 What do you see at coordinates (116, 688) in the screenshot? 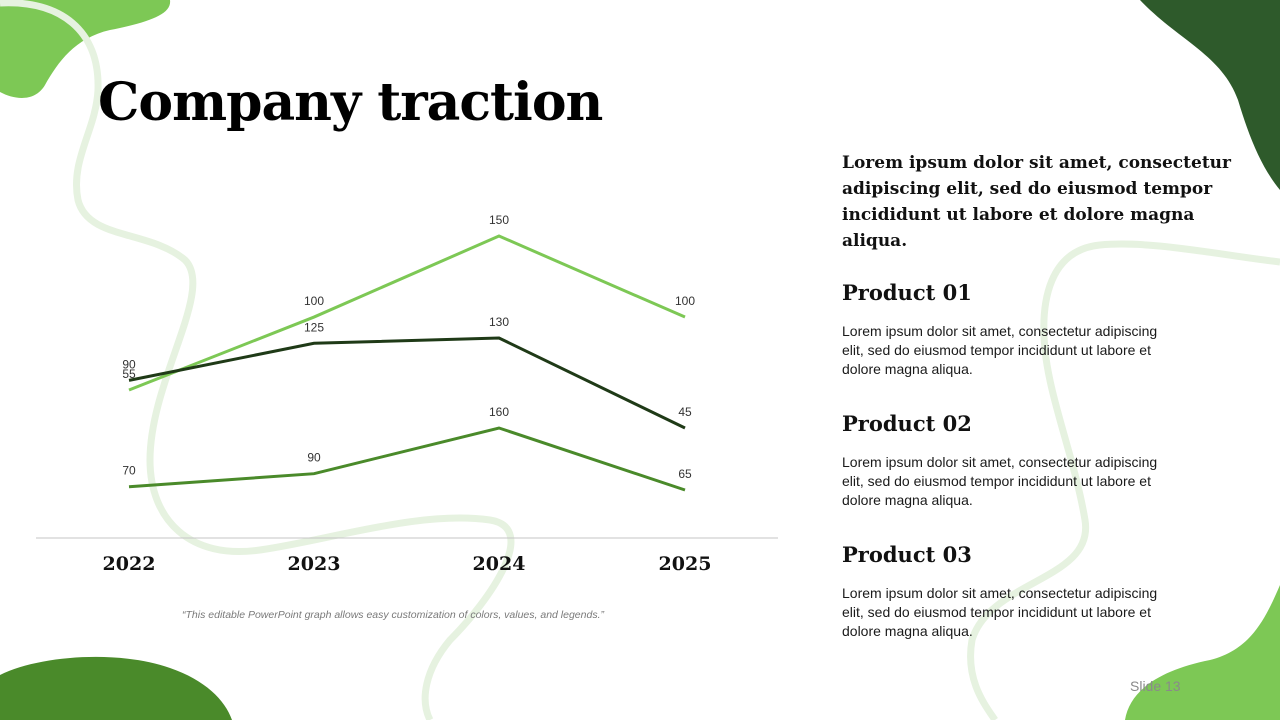
I see `bottom-left-blob` at bounding box center [116, 688].